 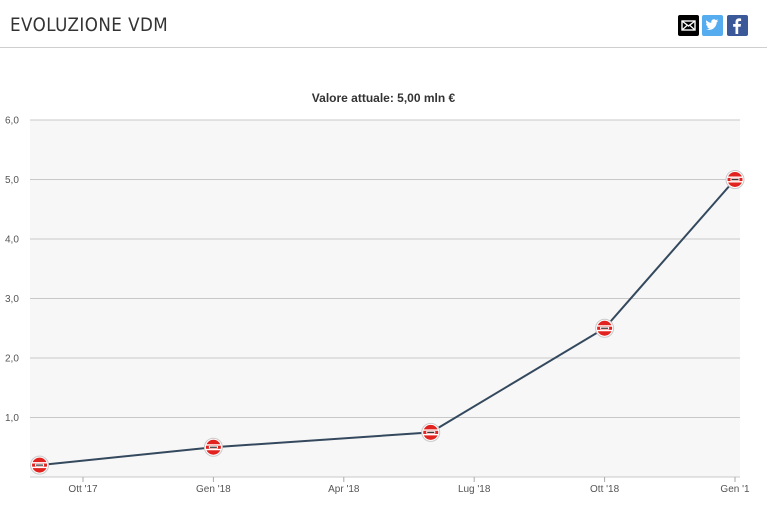 I want to click on x-tick-label: Gen '1, so click(x=735, y=489).